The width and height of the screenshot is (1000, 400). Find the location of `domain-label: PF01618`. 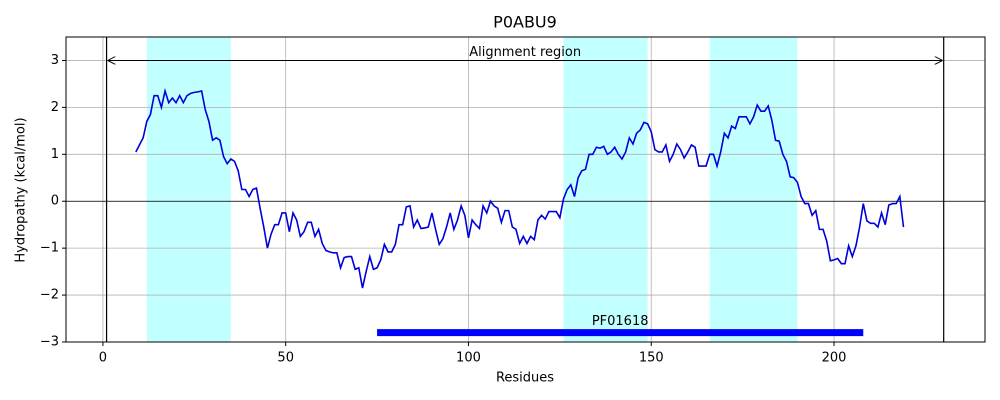

domain-label: PF01618 is located at coordinates (620, 321).